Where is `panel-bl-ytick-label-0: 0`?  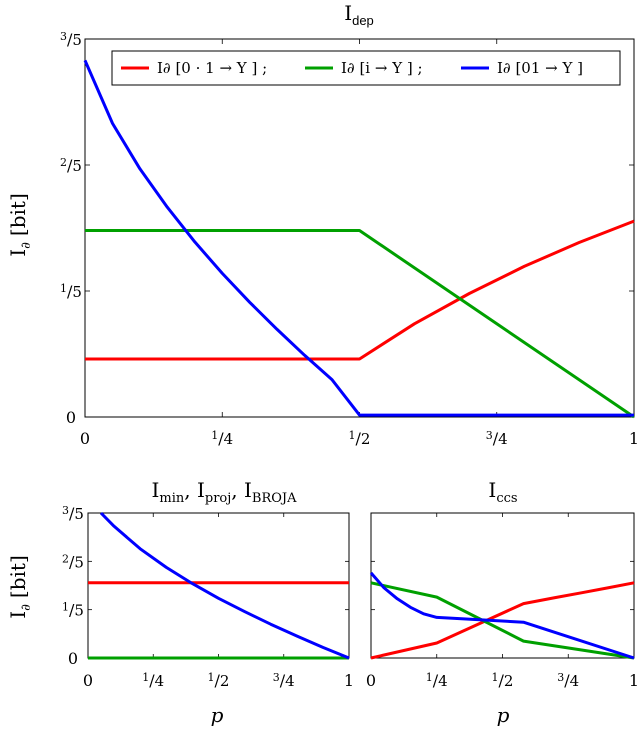 panel-bl-ytick-label-0: 0 is located at coordinates (73, 658).